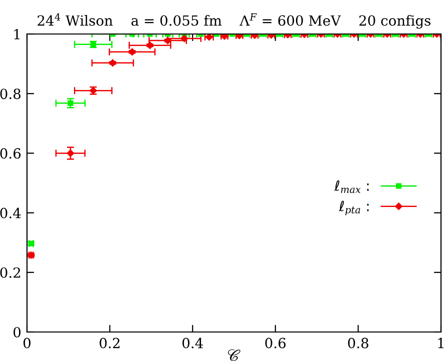 The image size is (447, 361). What do you see at coordinates (10, 94) in the screenshot?
I see `y-tick-label: 0.8` at bounding box center [10, 94].